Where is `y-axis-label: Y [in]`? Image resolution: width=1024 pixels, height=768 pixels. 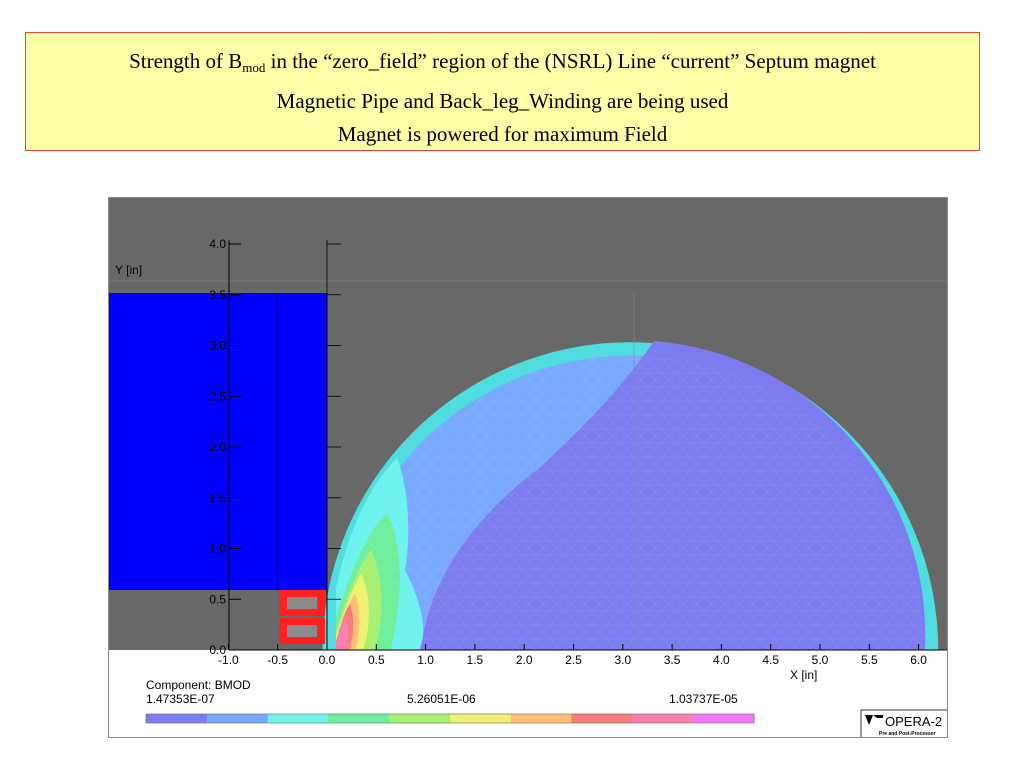 y-axis-label: Y [in] is located at coordinates (128, 270).